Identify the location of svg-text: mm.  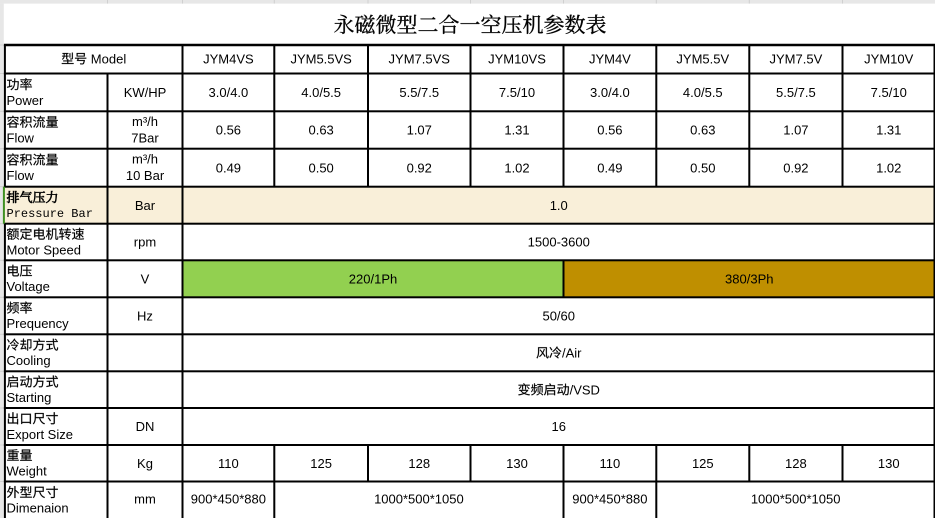
(145, 499).